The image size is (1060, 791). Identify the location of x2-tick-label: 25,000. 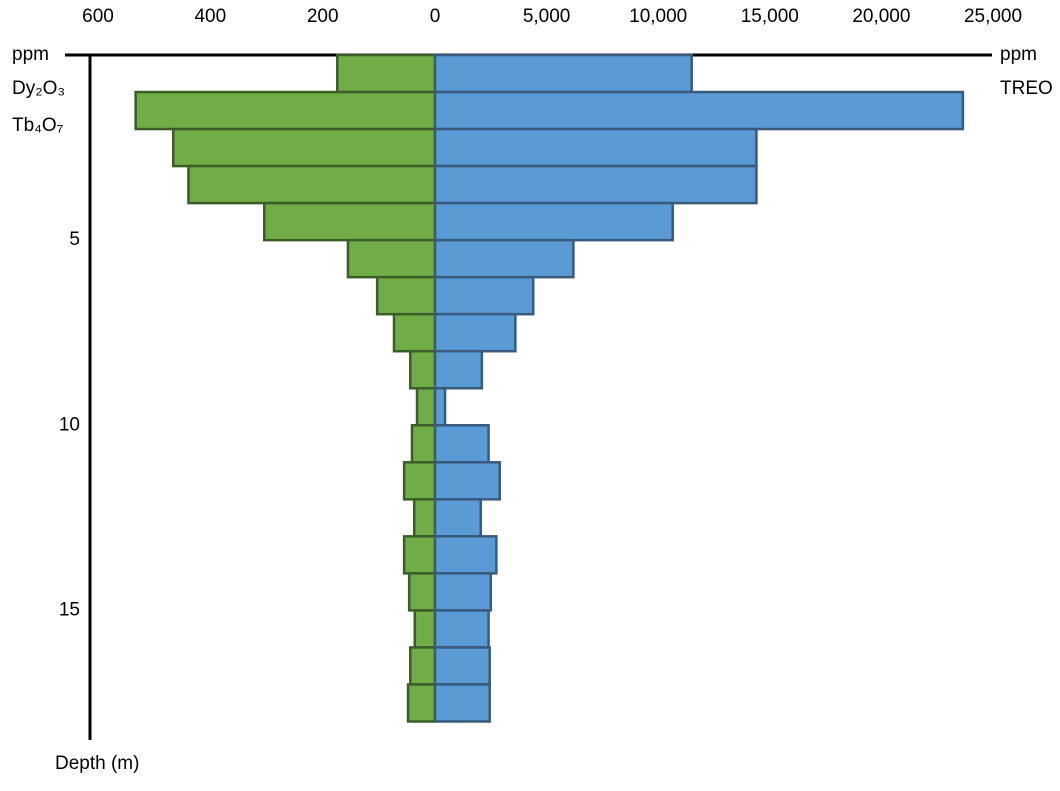
(993, 16).